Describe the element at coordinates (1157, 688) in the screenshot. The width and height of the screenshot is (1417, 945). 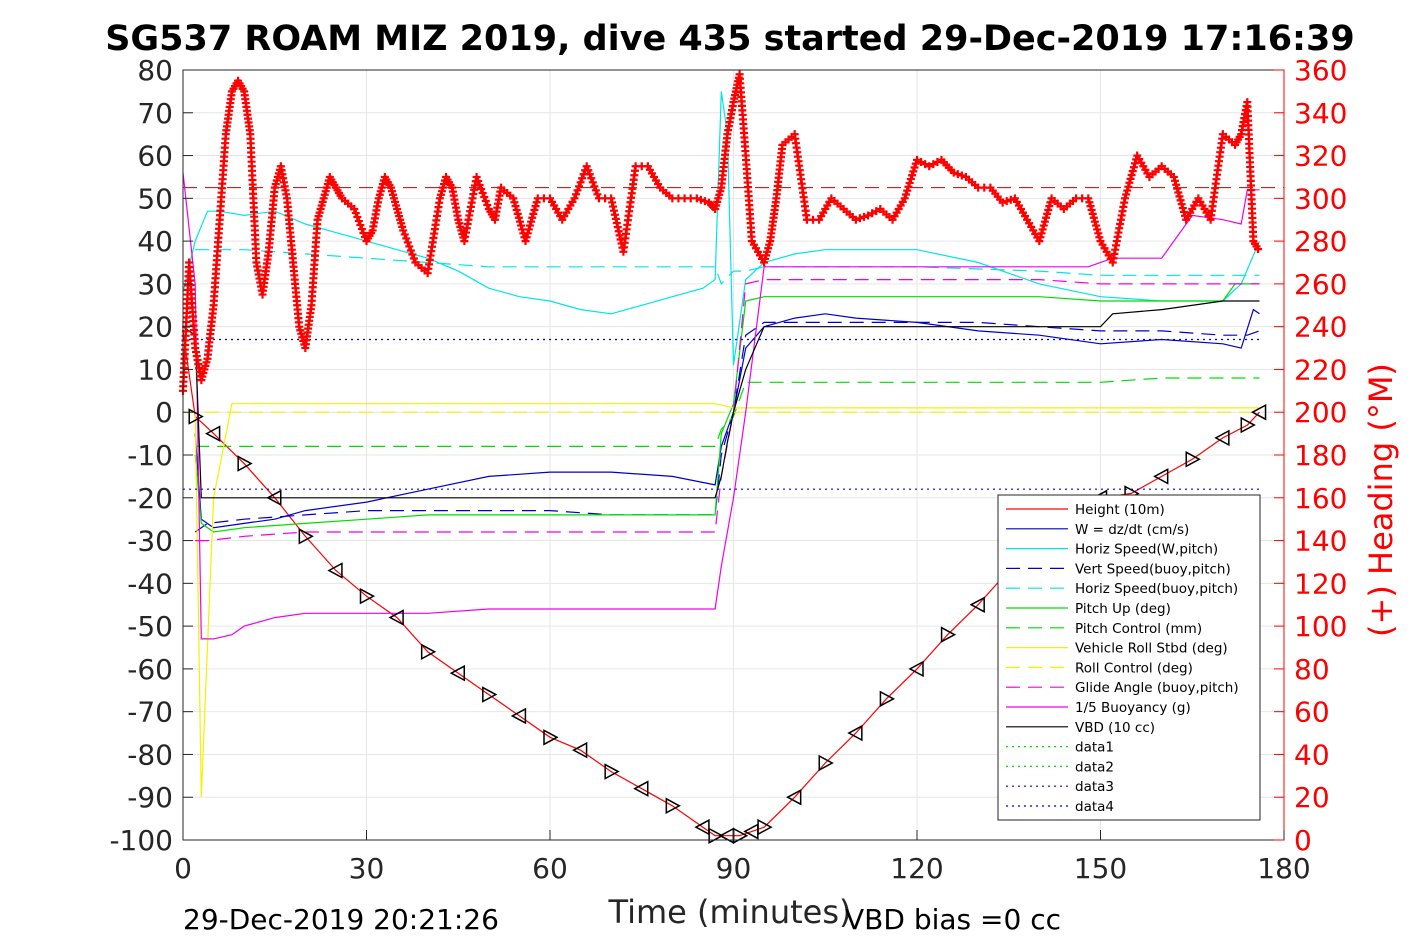
I see `legend-label: Glide Angle (buoy,pitch)` at that location.